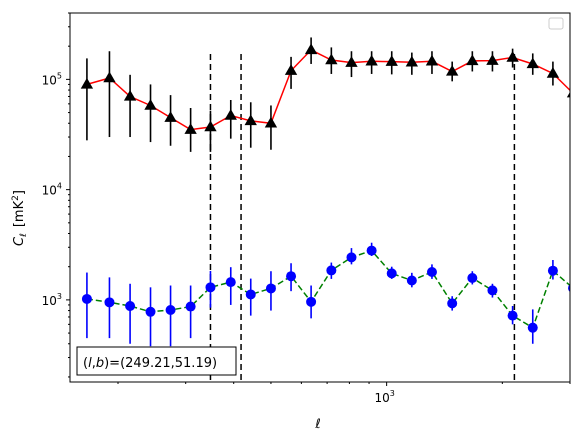 Image resolution: width=580 pixels, height=441 pixels. Describe the element at coordinates (20, 218) in the screenshot. I see `y-axis-label: Cℓ[mK2]` at that location.